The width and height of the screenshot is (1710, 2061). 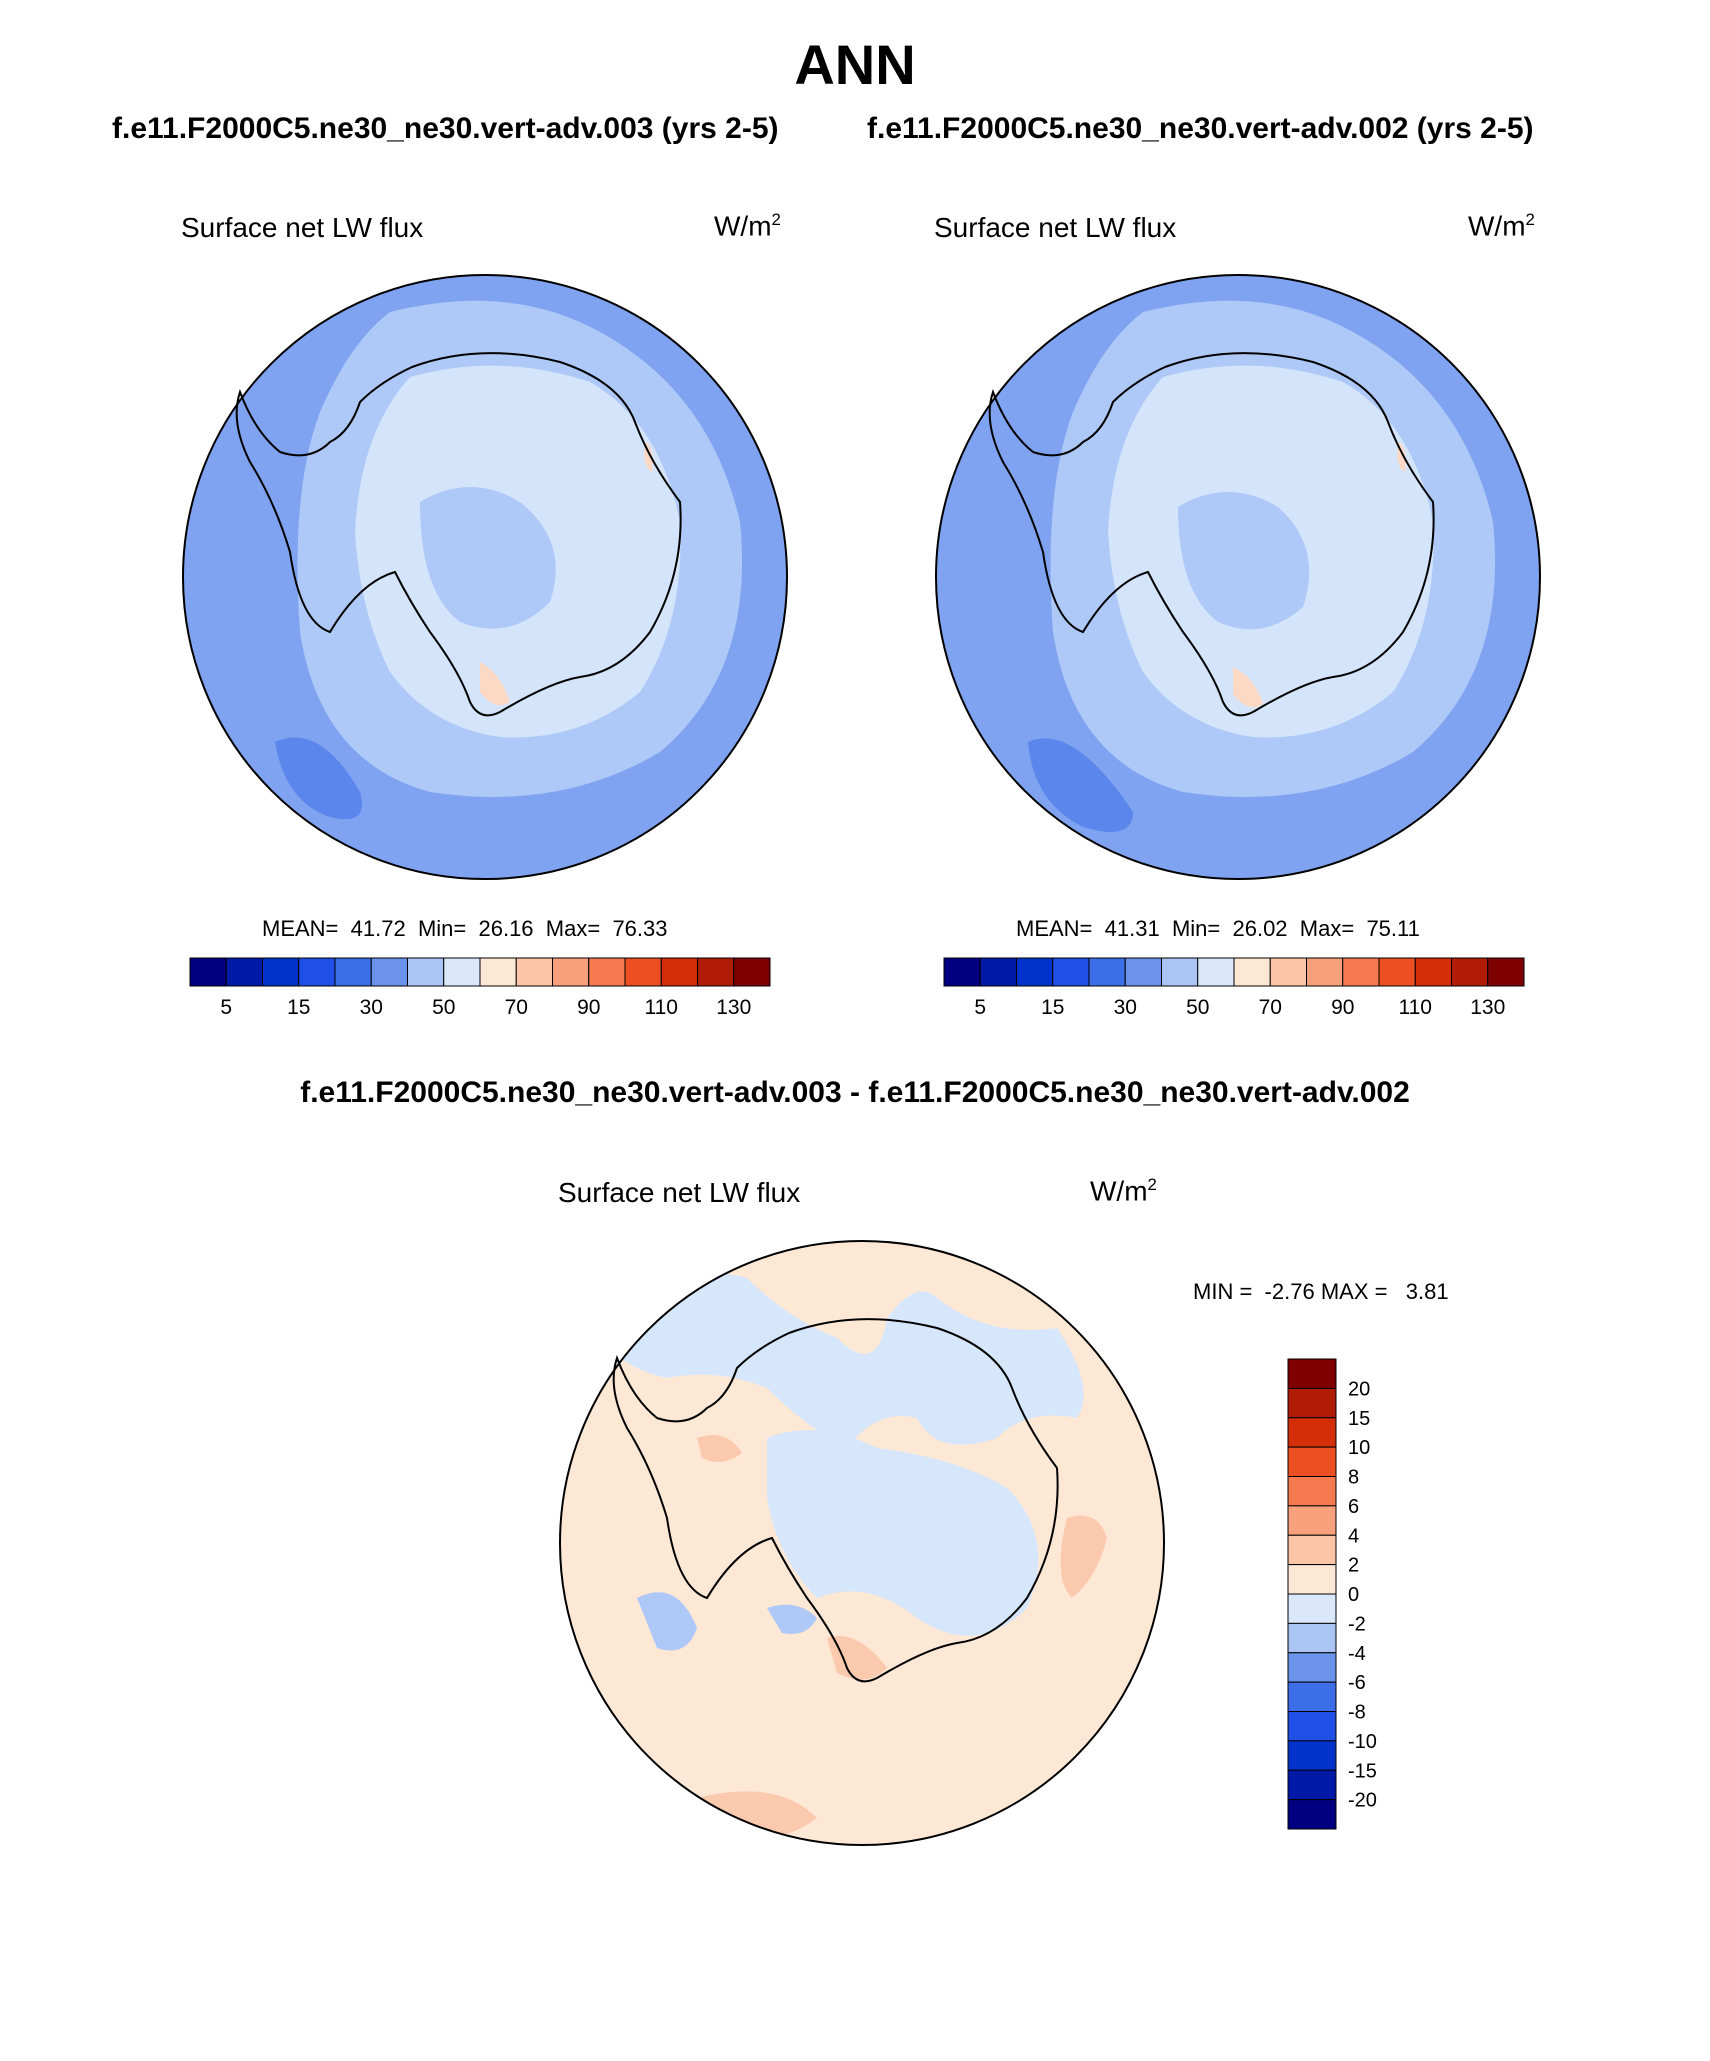 I want to click on panel-b-units: W/m2, so click(x=1501, y=226).